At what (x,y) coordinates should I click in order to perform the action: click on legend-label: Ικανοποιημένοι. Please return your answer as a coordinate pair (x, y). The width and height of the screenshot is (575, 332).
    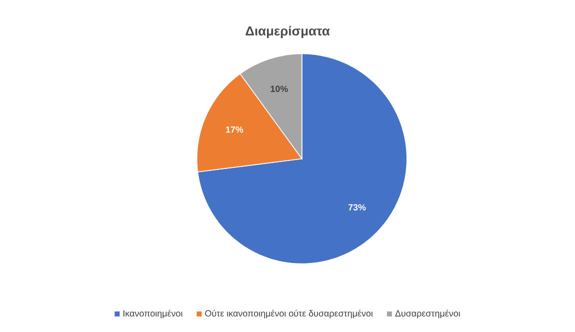
    Looking at the image, I should click on (152, 314).